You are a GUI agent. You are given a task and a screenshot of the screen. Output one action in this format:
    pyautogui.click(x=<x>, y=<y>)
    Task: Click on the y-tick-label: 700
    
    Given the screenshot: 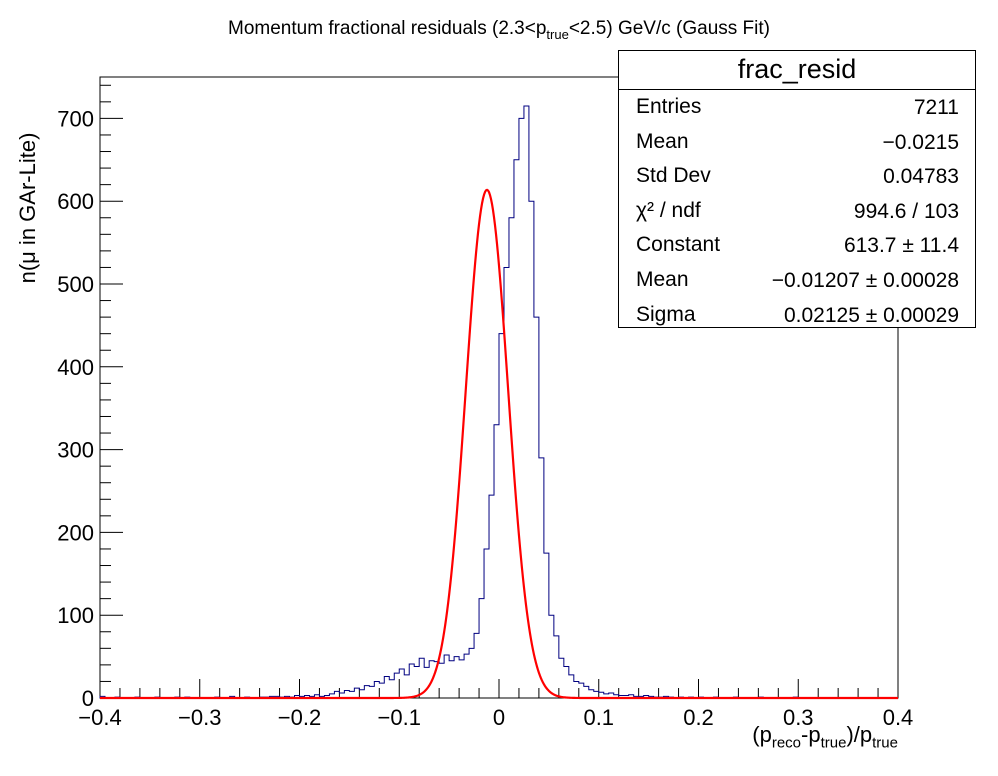 What is the action you would take?
    pyautogui.click(x=75, y=118)
    